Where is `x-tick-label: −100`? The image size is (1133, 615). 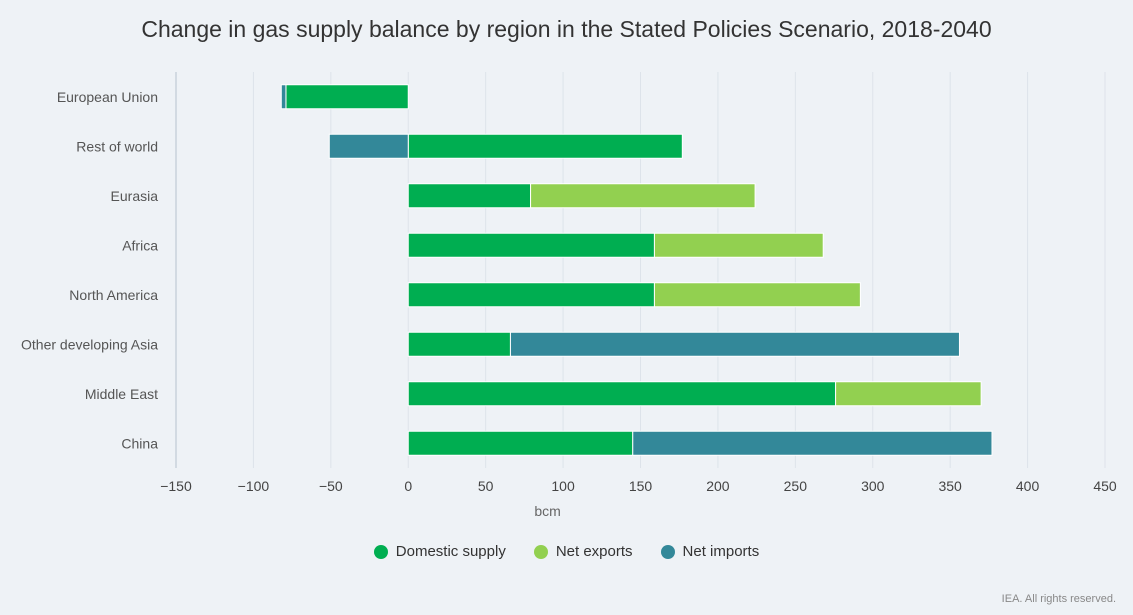 x-tick-label: −100 is located at coordinates (254, 486).